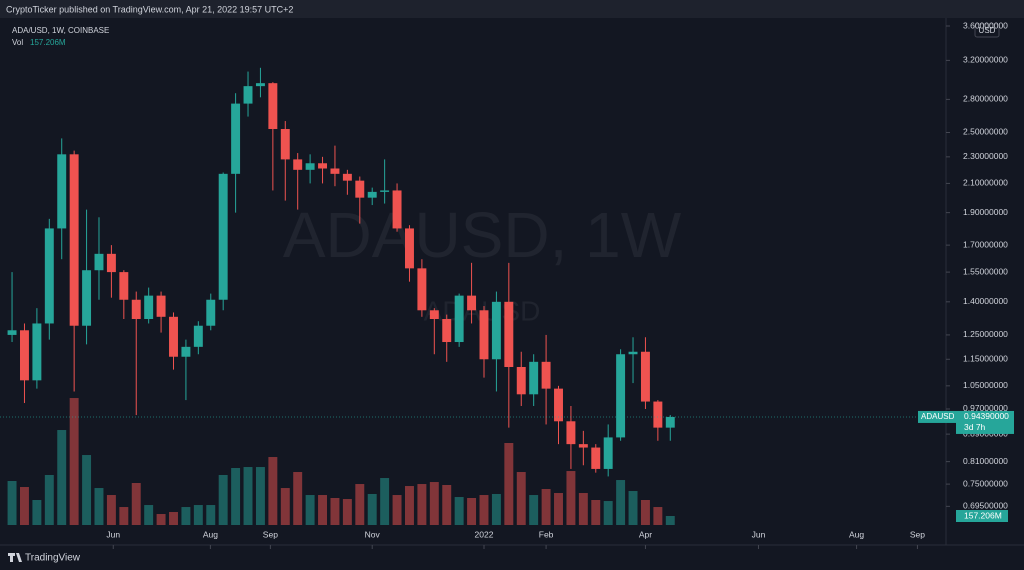  I want to click on y-tick-label: 1.70000000, so click(985, 244).